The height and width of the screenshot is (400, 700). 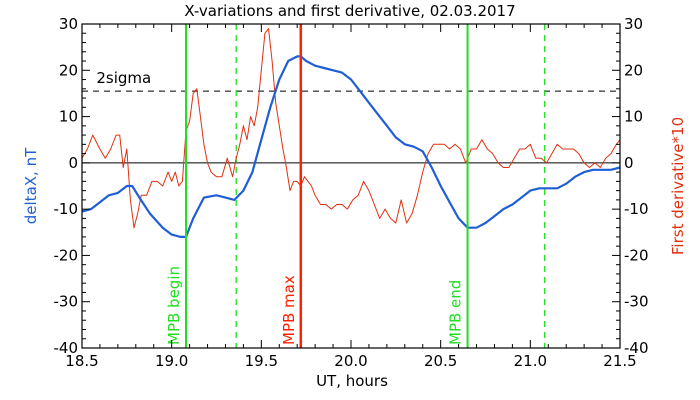 I want to click on y-tick-label-right: 10, so click(x=633, y=117).